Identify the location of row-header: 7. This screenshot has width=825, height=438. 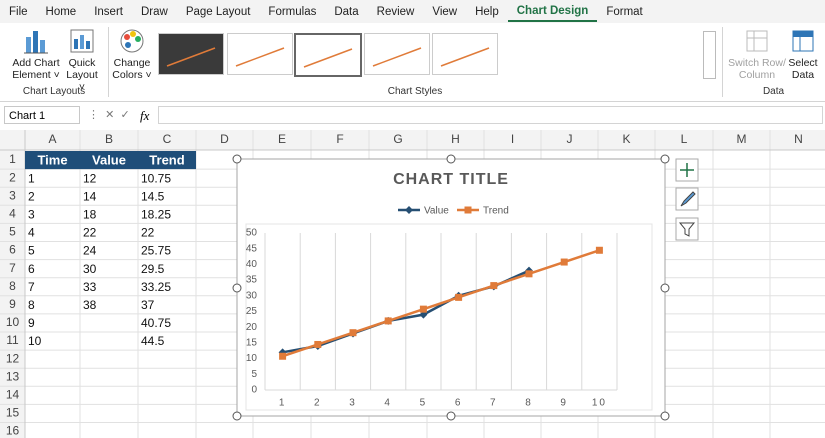
(12, 268).